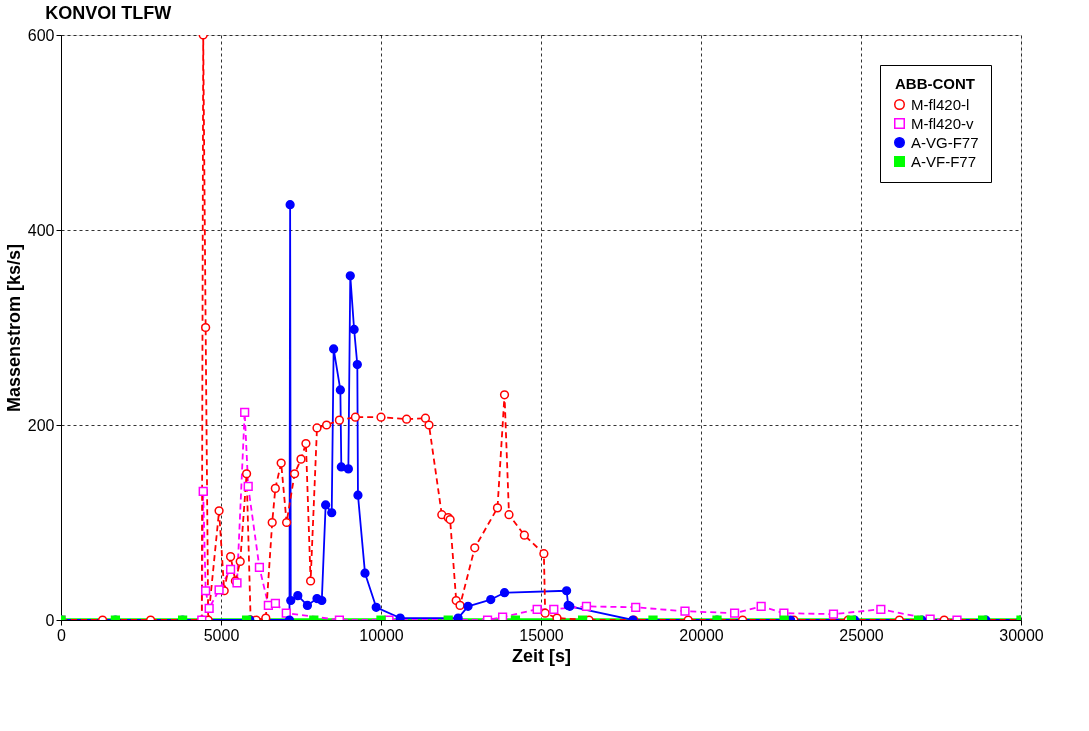 This screenshot has height=731, width=1089. What do you see at coordinates (944, 161) in the screenshot?
I see `legend-label: A-VF-F77` at bounding box center [944, 161].